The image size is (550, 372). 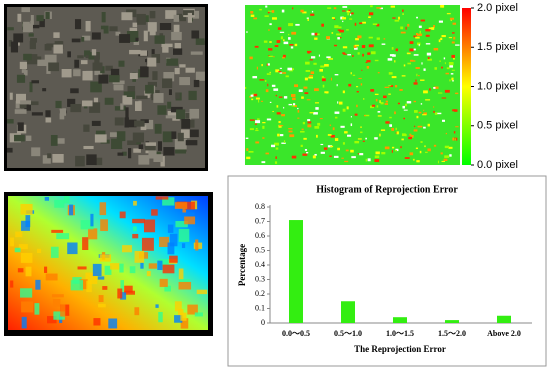 I want to click on y-tick-label: 0.1, so click(x=260, y=307).